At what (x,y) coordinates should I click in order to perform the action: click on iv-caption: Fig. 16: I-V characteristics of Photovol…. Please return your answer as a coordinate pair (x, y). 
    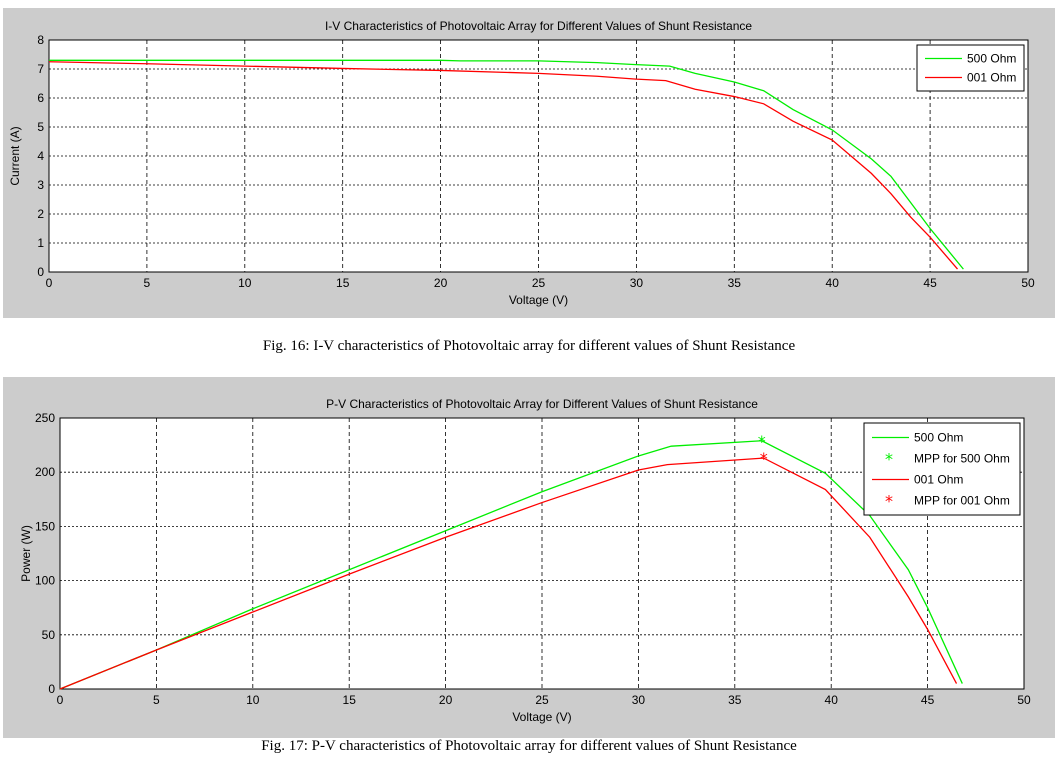
    Looking at the image, I should click on (529, 346).